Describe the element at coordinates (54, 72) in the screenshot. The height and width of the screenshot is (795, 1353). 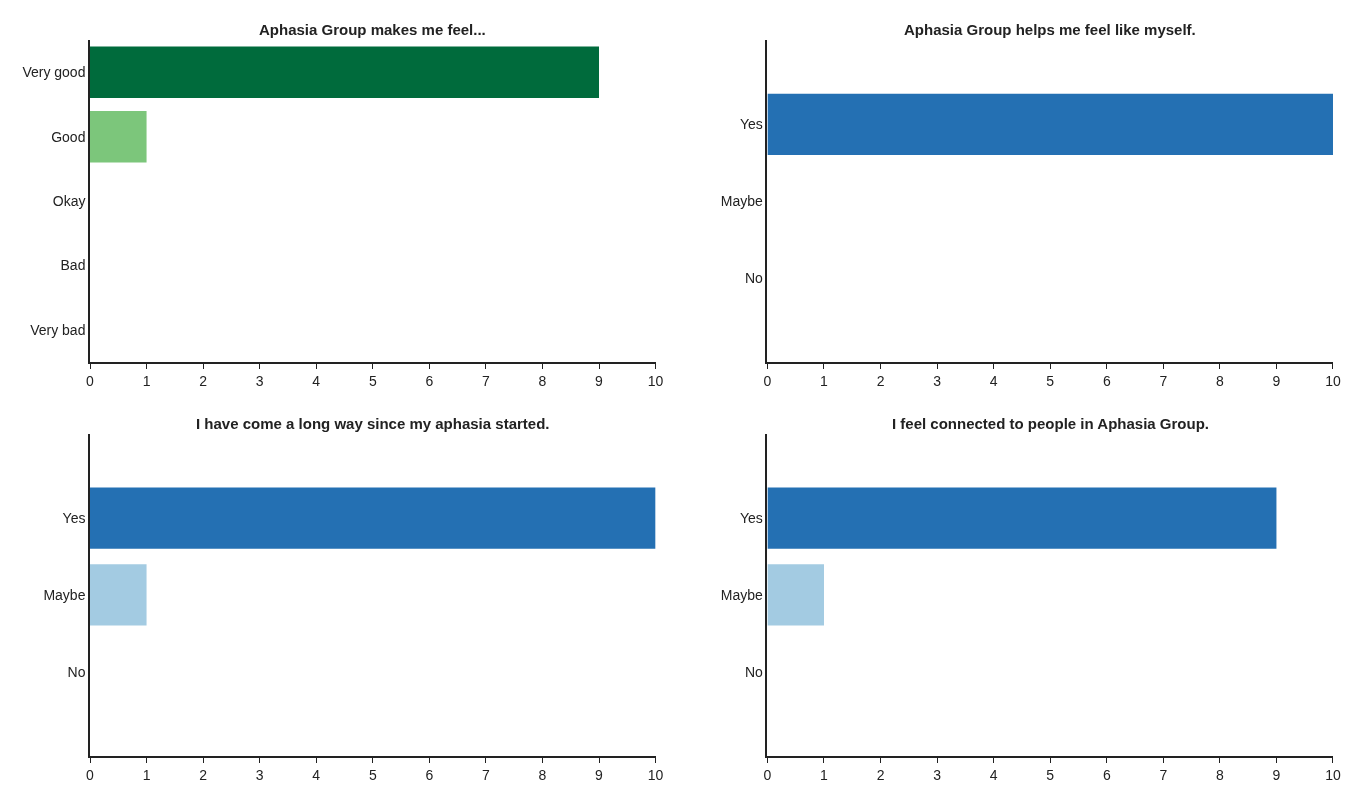
I see `y-tick-label: Very good` at that location.